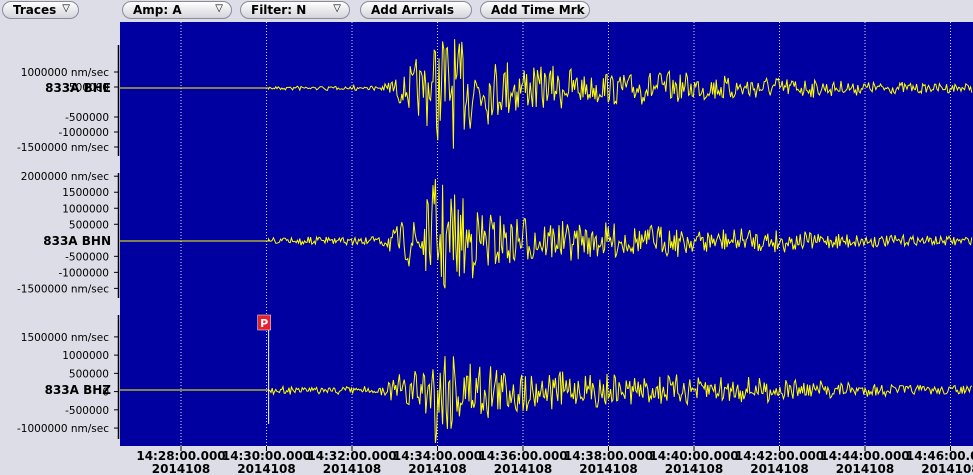  I want to click on amp-dropdown: Amp: A ▽, so click(177, 10).